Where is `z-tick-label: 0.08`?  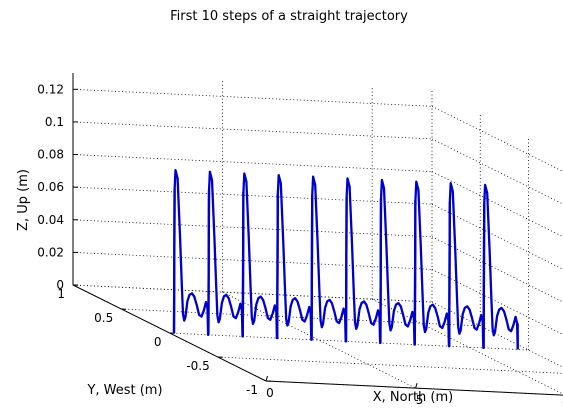
z-tick-label: 0.08 is located at coordinates (50, 155).